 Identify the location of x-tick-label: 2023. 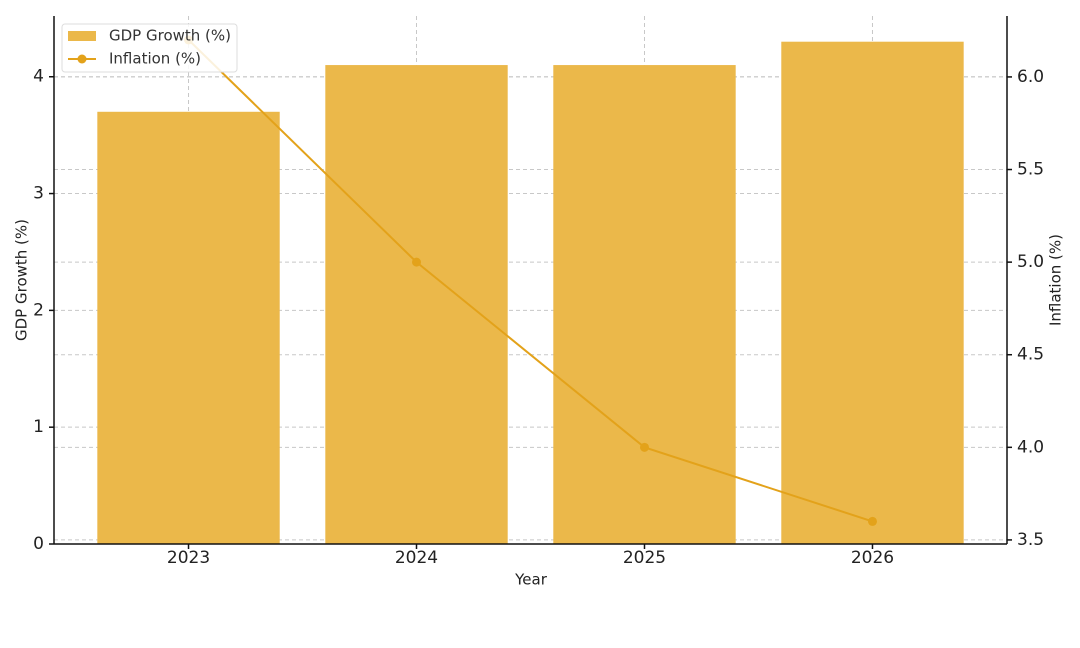
(188, 558).